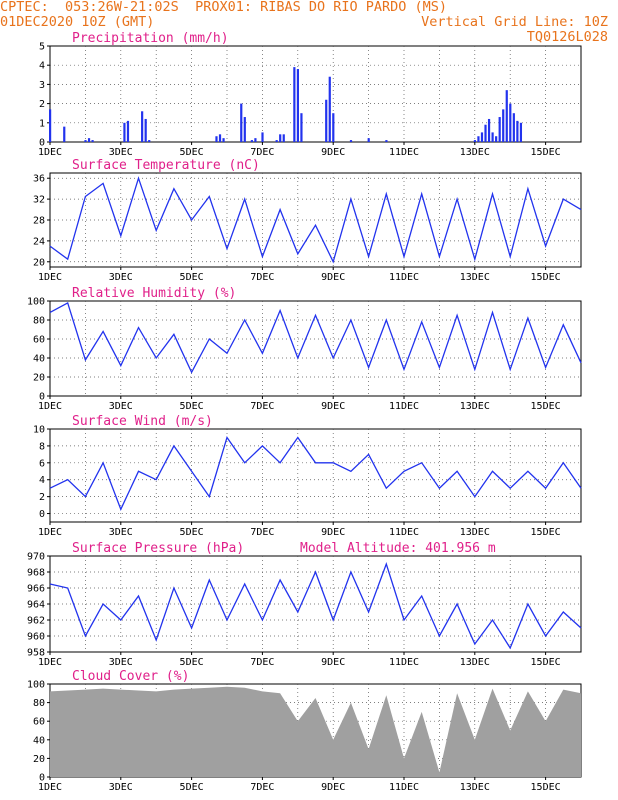 The height and width of the screenshot is (800, 618). Describe the element at coordinates (39, 241) in the screenshot. I see `y-tick-label: 24` at that location.